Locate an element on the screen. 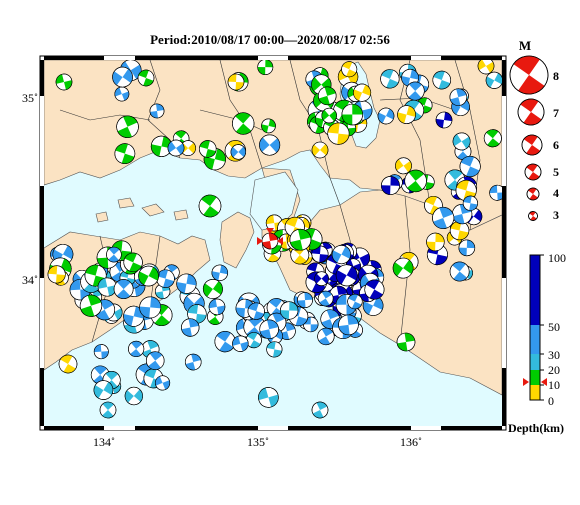 Image resolution: width=580 pixels, height=505 pixels. depth-marker-right is located at coordinates (544, 382).